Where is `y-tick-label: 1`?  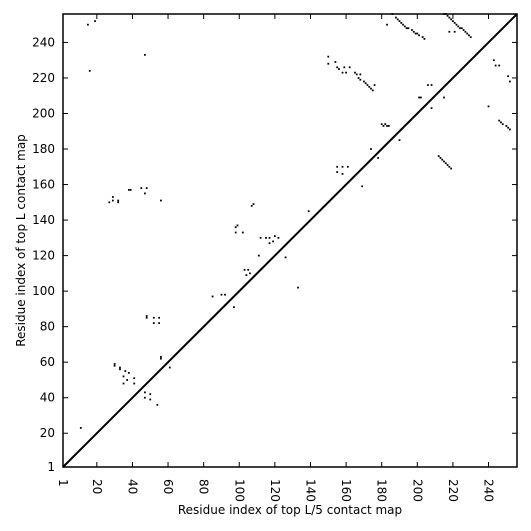 y-tick-label: 1 is located at coordinates (51, 467).